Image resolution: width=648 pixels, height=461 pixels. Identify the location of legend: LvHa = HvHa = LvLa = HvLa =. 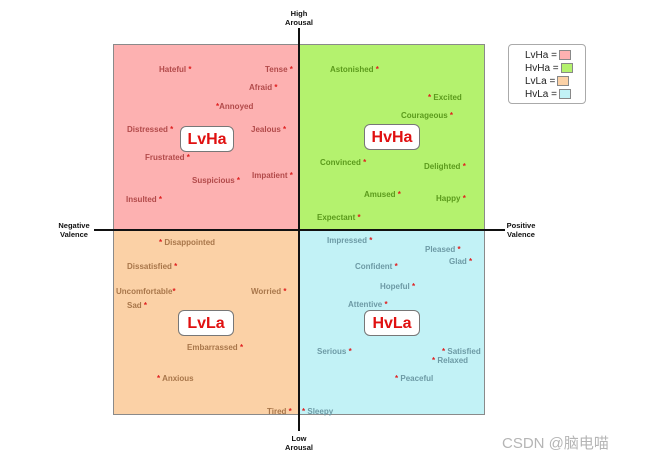
(547, 74).